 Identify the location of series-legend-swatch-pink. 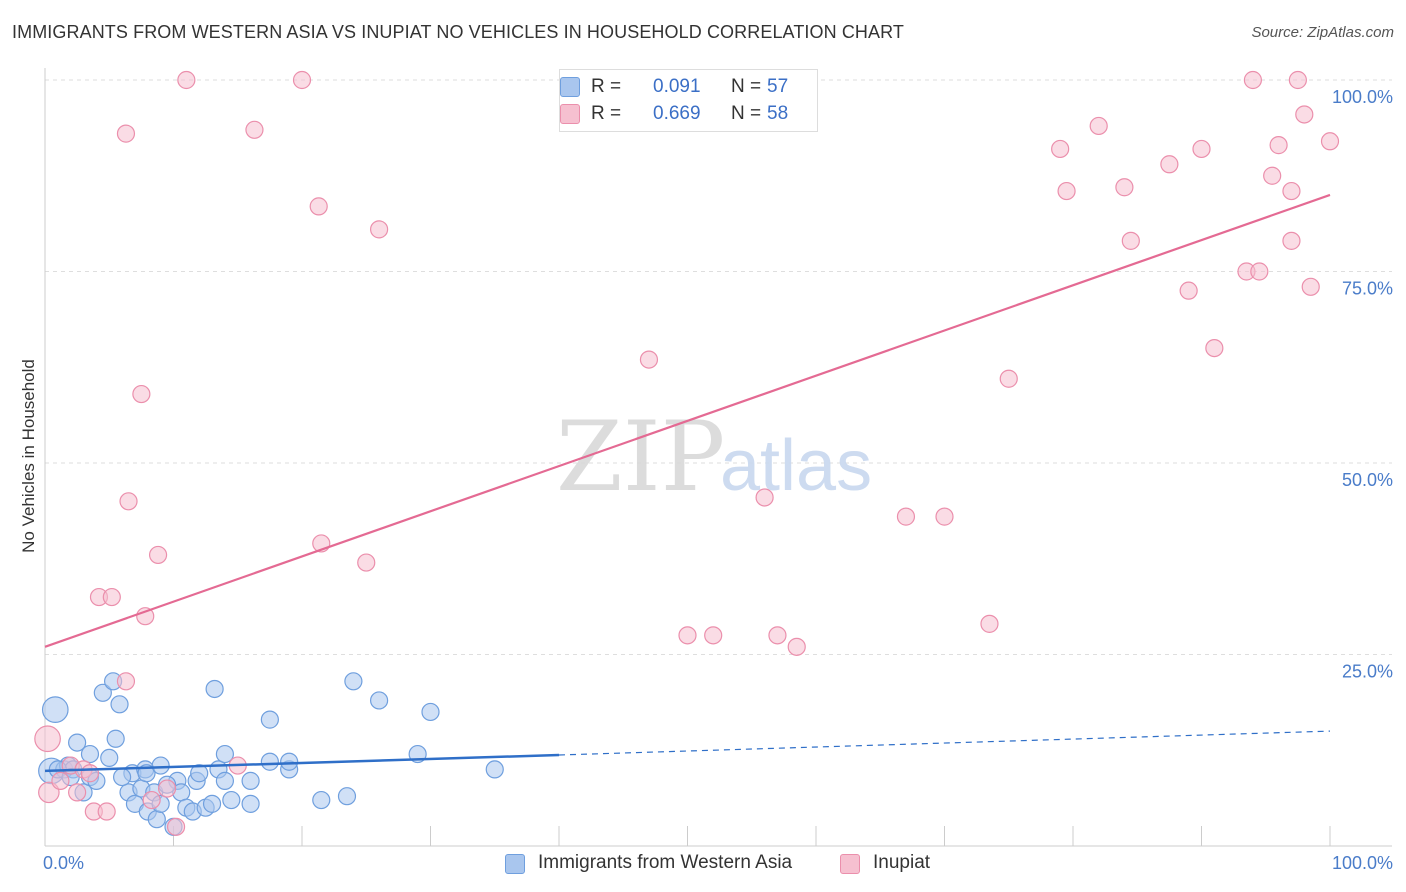
(850, 864).